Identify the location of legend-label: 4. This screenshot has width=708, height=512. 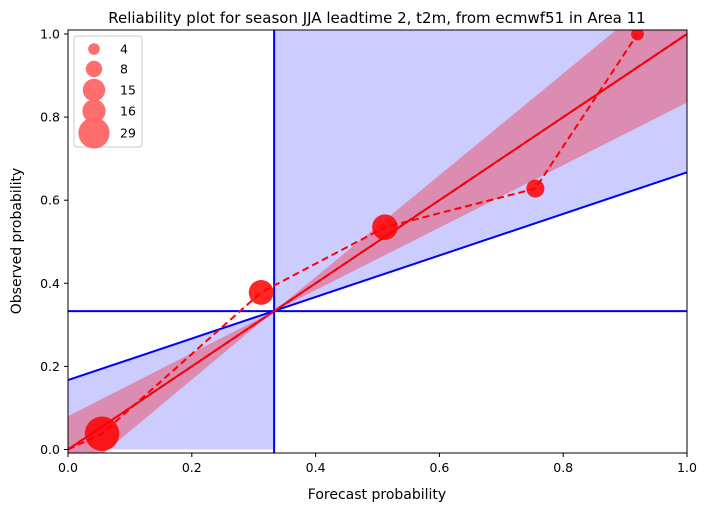
(124, 49).